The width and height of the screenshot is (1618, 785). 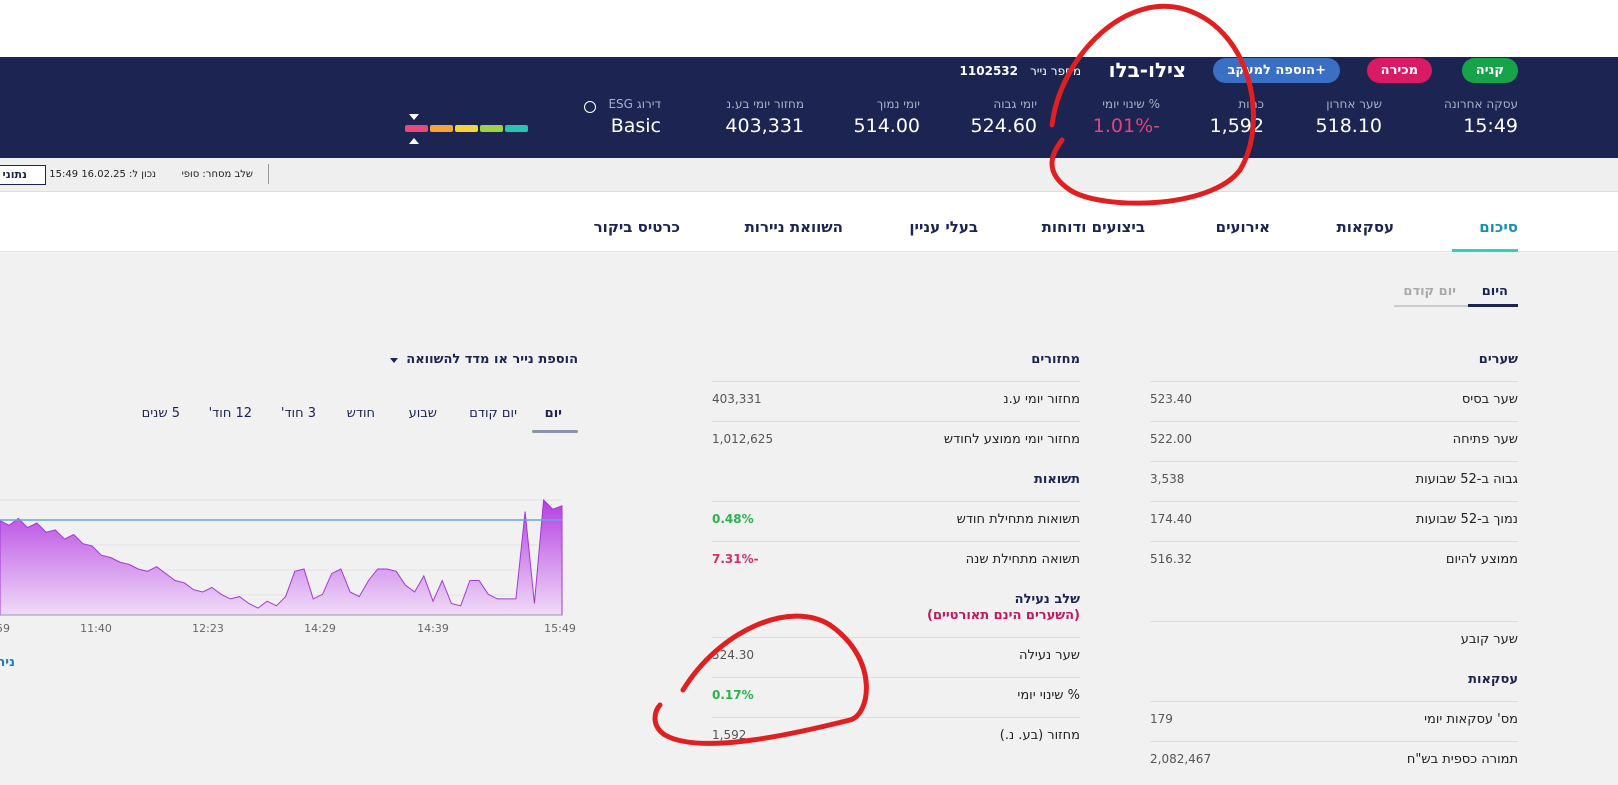 I want to click on subtab: היום, so click(x=1494, y=291).